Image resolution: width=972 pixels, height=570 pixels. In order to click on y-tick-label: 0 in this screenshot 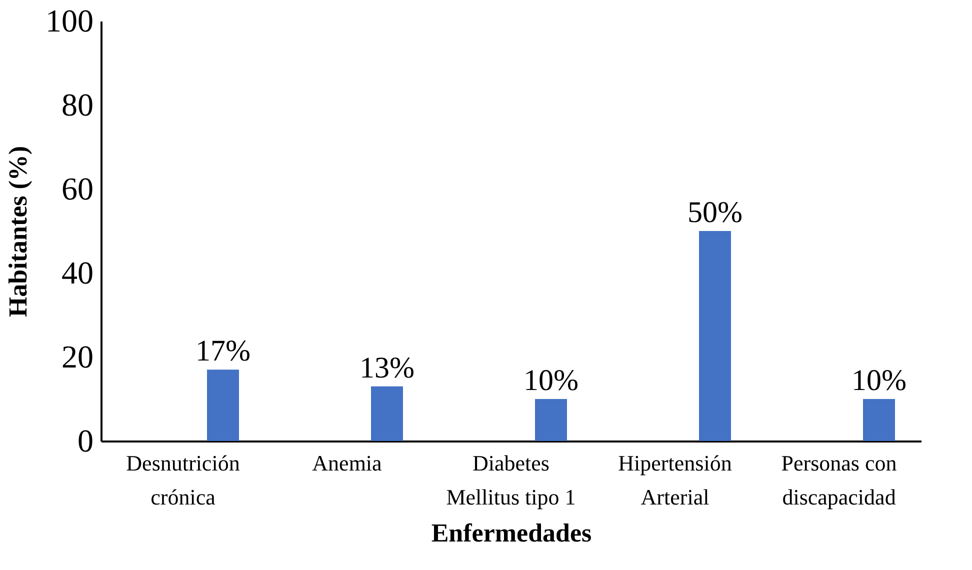, I will do `click(86, 440)`.